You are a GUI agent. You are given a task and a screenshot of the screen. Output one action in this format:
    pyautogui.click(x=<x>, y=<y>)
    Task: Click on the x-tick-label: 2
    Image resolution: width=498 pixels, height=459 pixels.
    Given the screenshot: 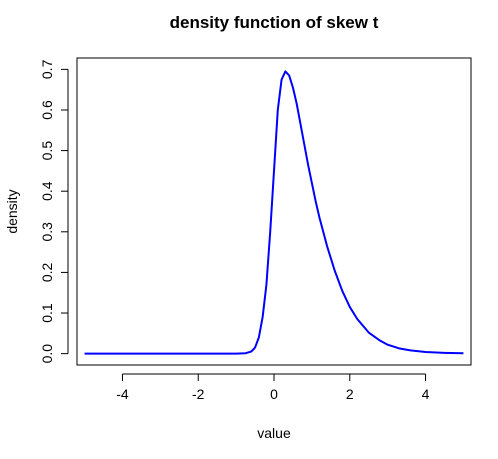 What is the action you would take?
    pyautogui.click(x=350, y=394)
    